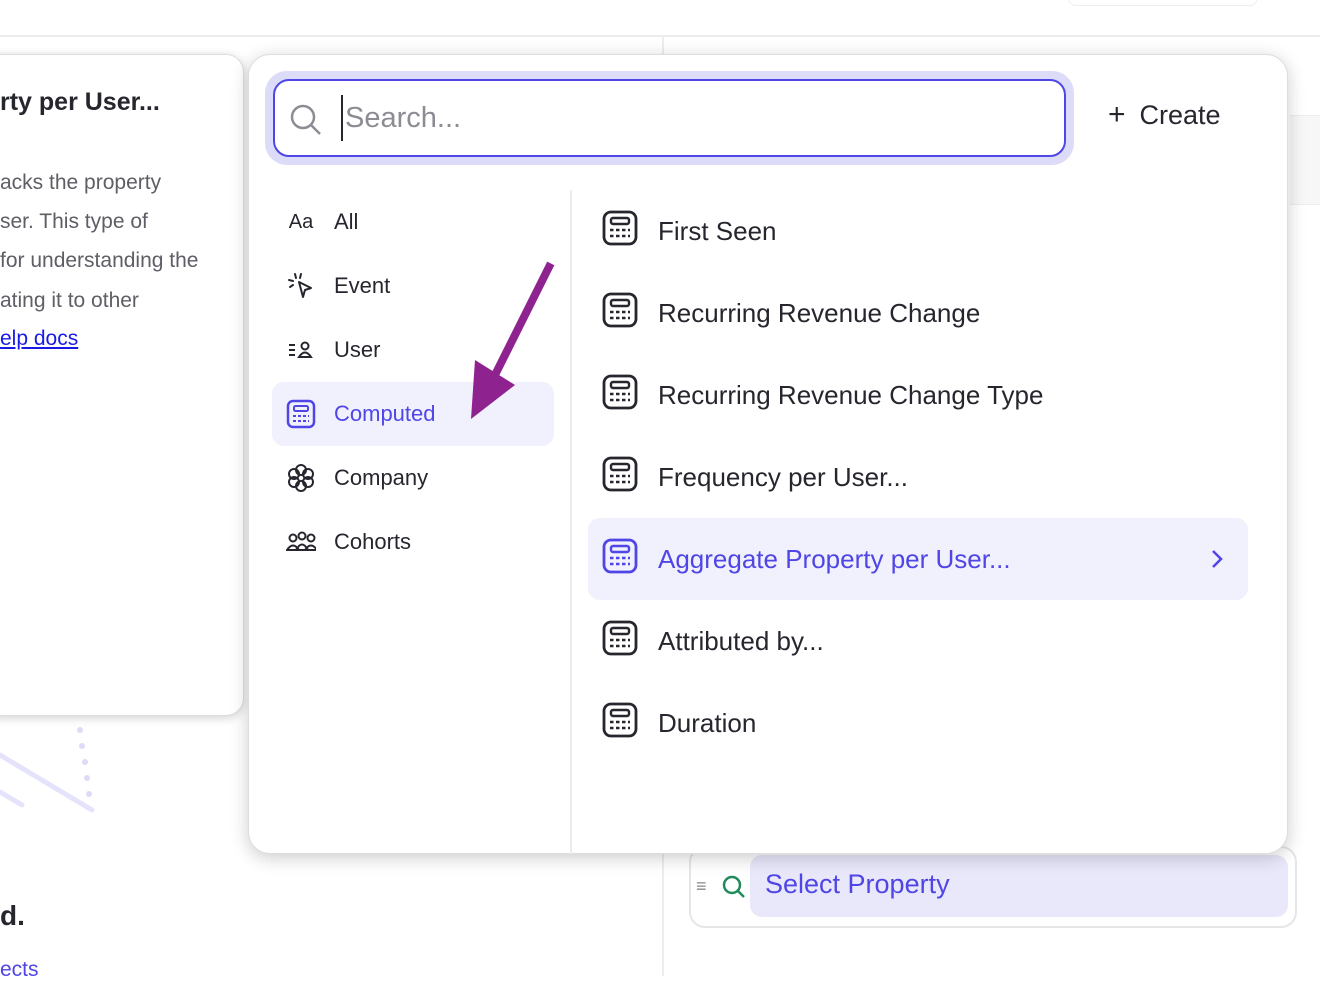 This screenshot has width=1320, height=982. I want to click on property-item: Recurring Revenue Change Type, so click(918, 395).